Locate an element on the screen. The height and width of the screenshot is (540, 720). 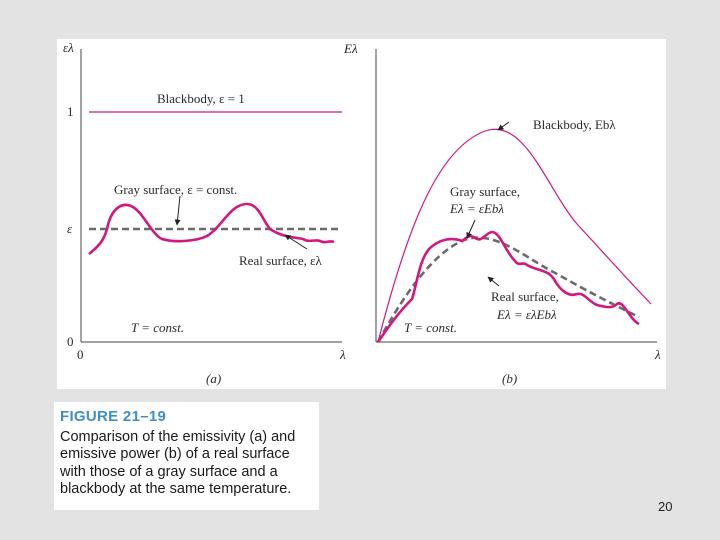
panel-a-tick-epsilon: ε is located at coordinates (70, 228).